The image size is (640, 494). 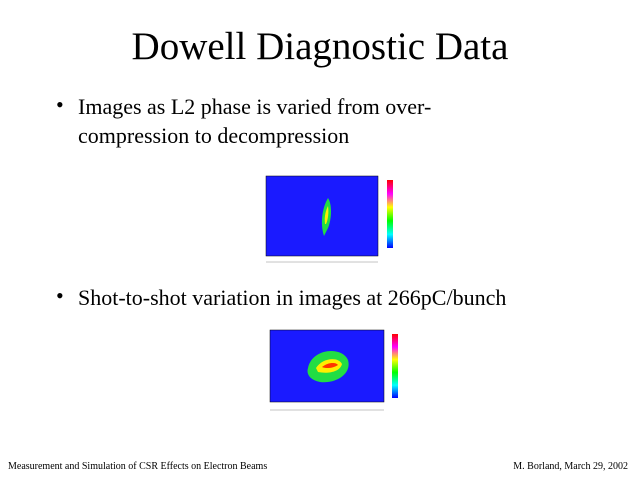 I want to click on bullet-line: Images as L2 phase is varied from over-, so click(x=255, y=106).